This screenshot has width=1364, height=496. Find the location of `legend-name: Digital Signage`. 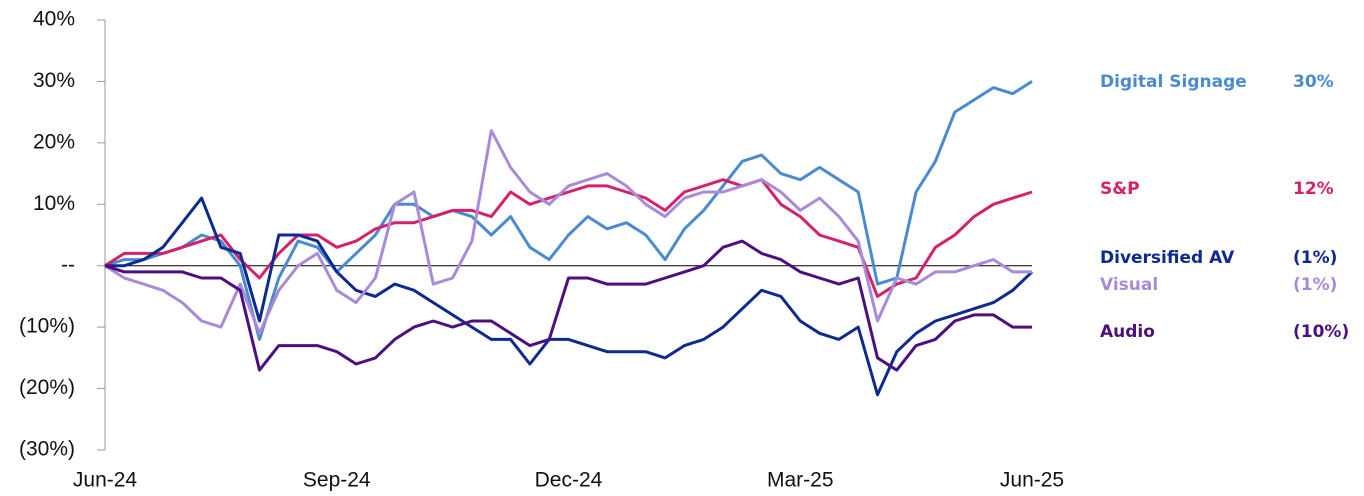

legend-name: Digital Signage is located at coordinates (1173, 82).